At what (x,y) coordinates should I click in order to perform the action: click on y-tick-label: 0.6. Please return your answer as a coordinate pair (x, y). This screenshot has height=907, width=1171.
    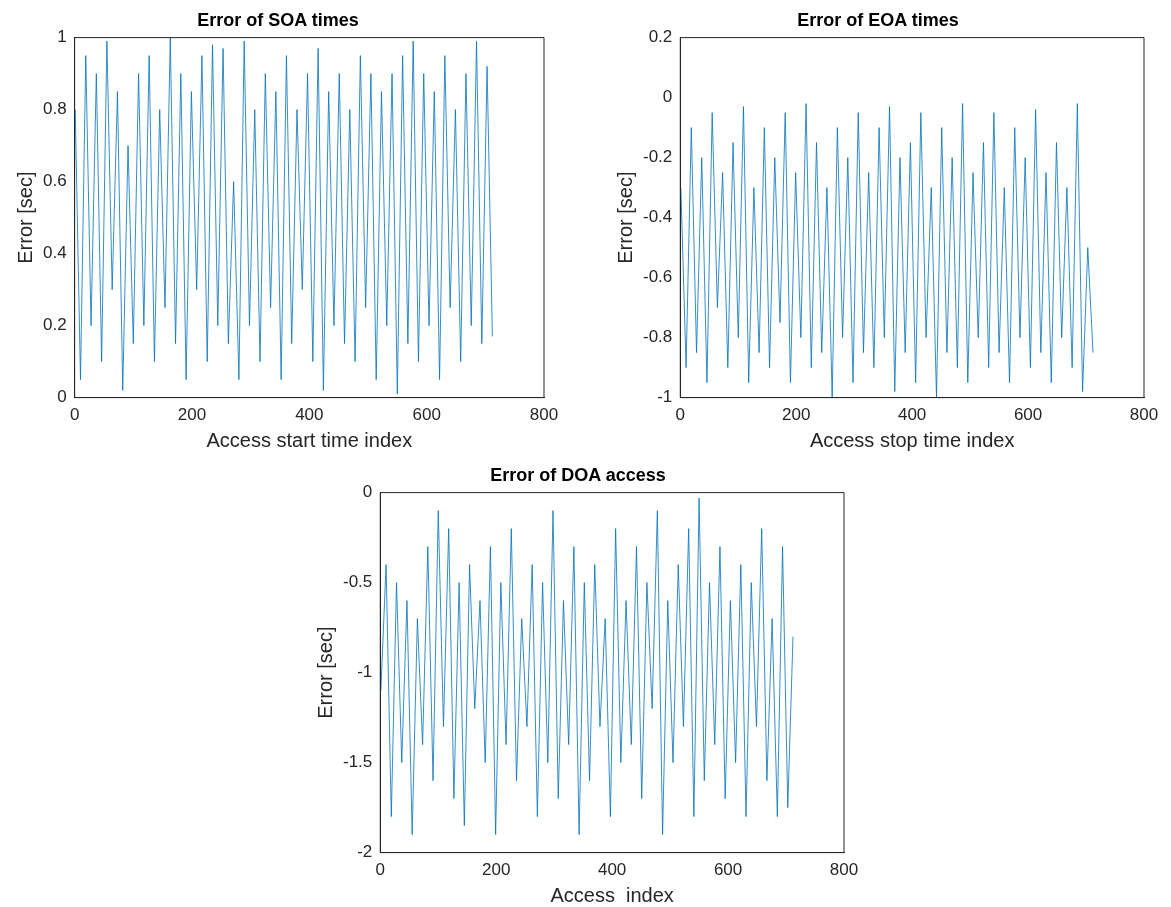
    Looking at the image, I should click on (54, 181).